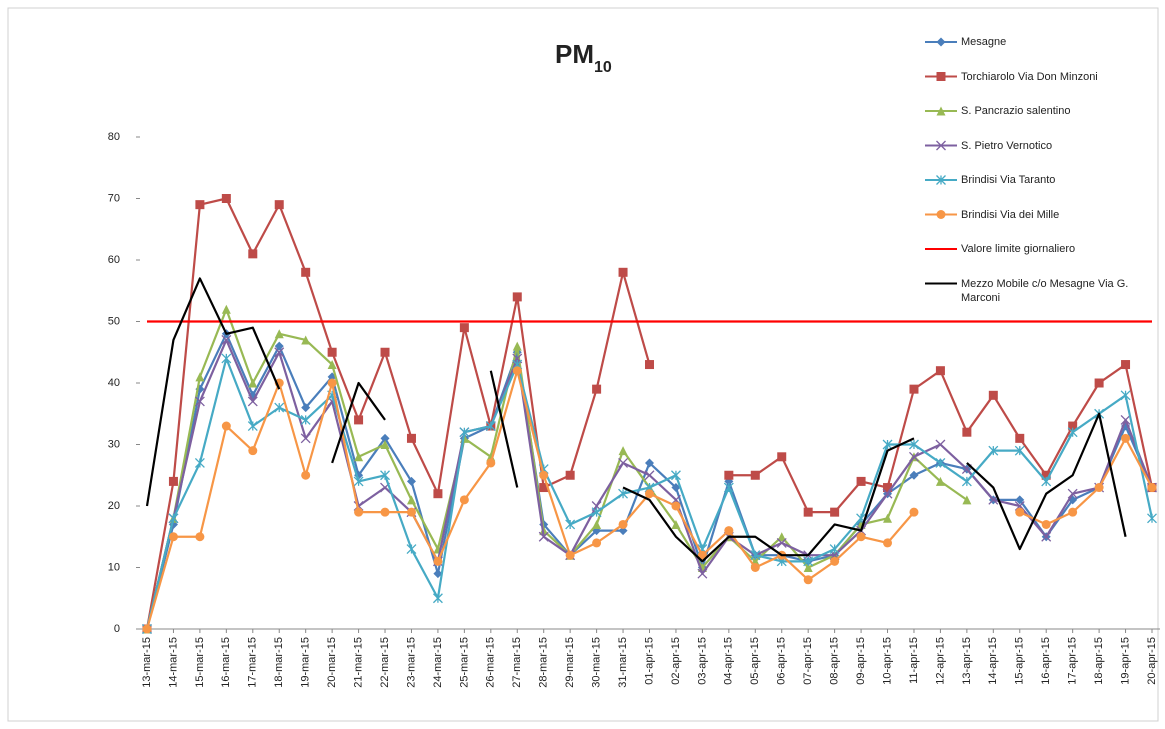  I want to click on x-tick-label: 15-apr-15, so click(1020, 661).